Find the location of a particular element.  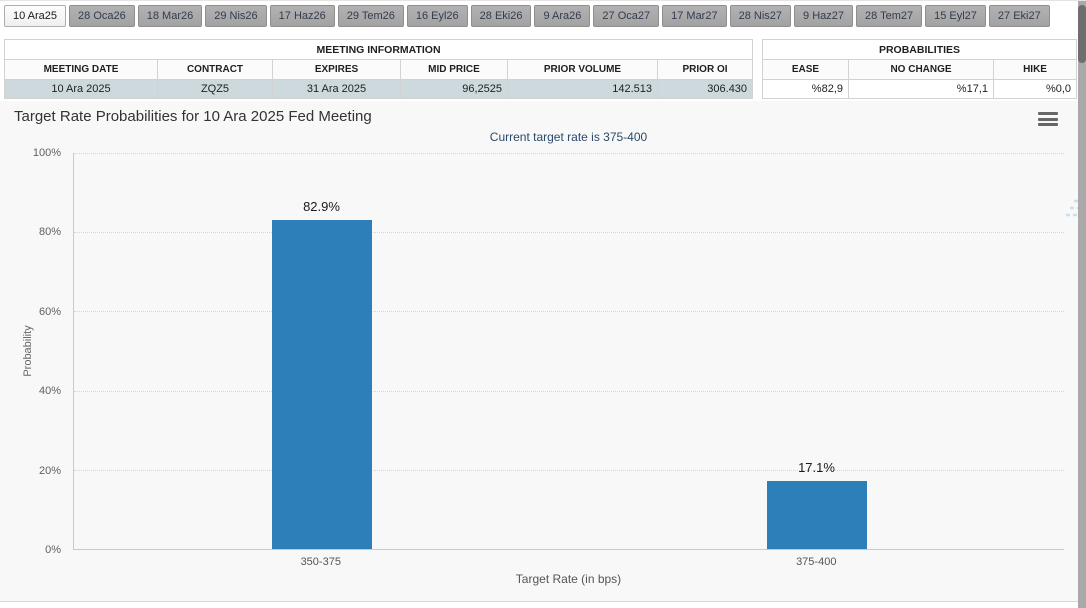

y-tick-40: 40% is located at coordinates (49, 391).